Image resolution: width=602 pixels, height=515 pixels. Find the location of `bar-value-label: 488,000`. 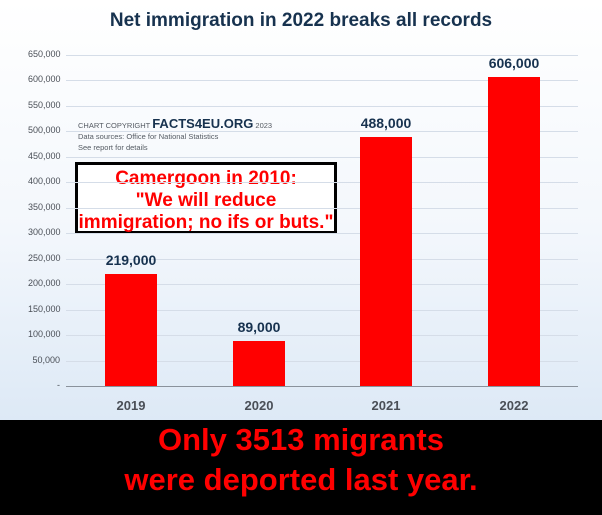

bar-value-label: 488,000 is located at coordinates (386, 123).